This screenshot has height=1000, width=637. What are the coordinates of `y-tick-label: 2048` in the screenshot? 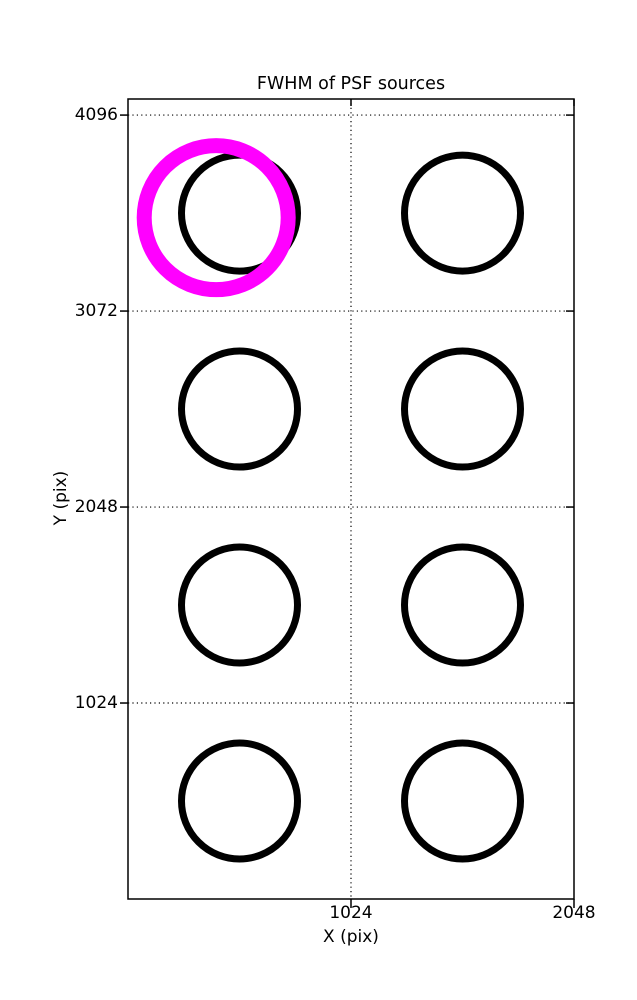 It's located at (96, 507).